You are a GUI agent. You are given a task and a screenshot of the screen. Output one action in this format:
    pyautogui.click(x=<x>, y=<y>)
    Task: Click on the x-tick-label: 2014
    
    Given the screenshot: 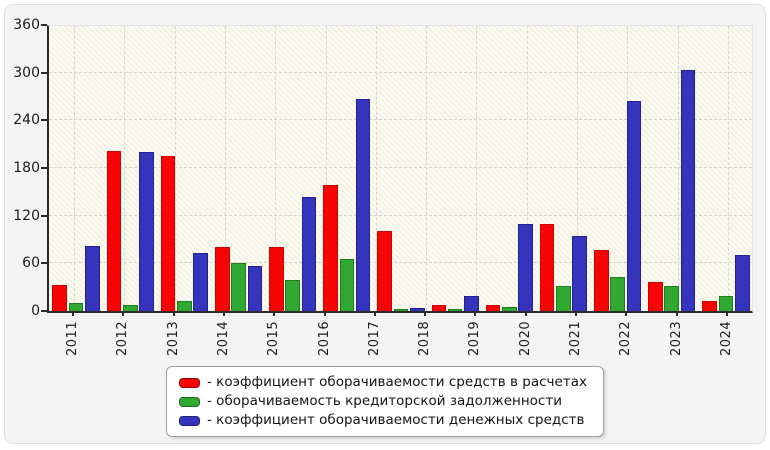 What is the action you would take?
    pyautogui.click(x=223, y=338)
    